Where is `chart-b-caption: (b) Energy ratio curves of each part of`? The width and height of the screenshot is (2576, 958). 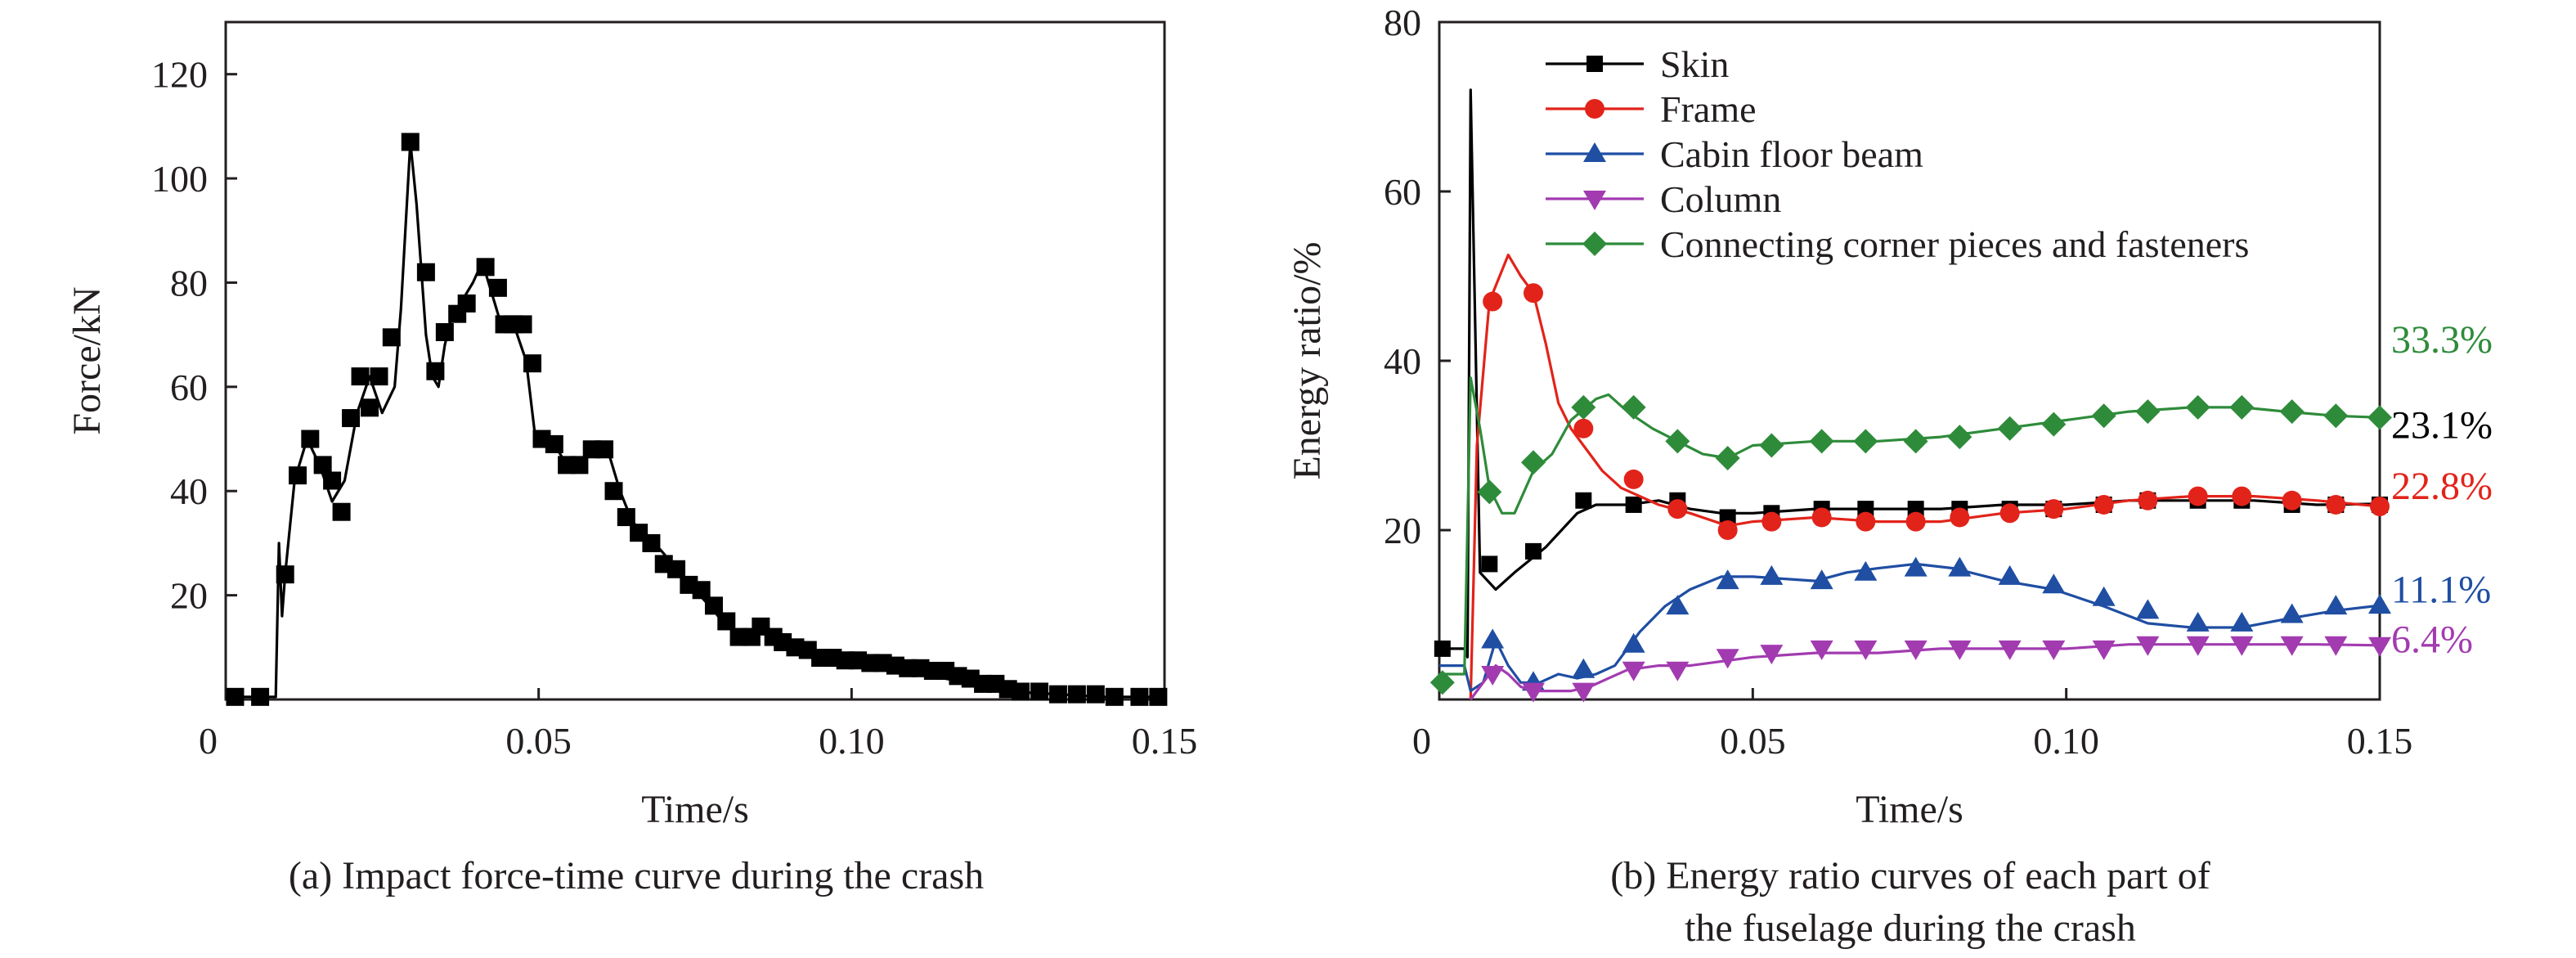 chart-b-caption: (b) Energy ratio curves of each part of is located at coordinates (1910, 875).